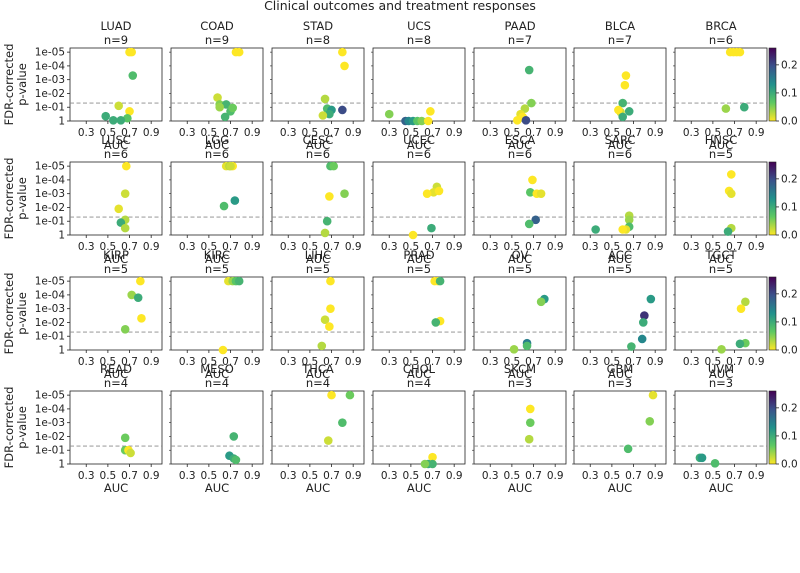 The height and width of the screenshot is (573, 800). Describe the element at coordinates (520, 40) in the screenshot. I see `panel-n-label: n=7` at that location.